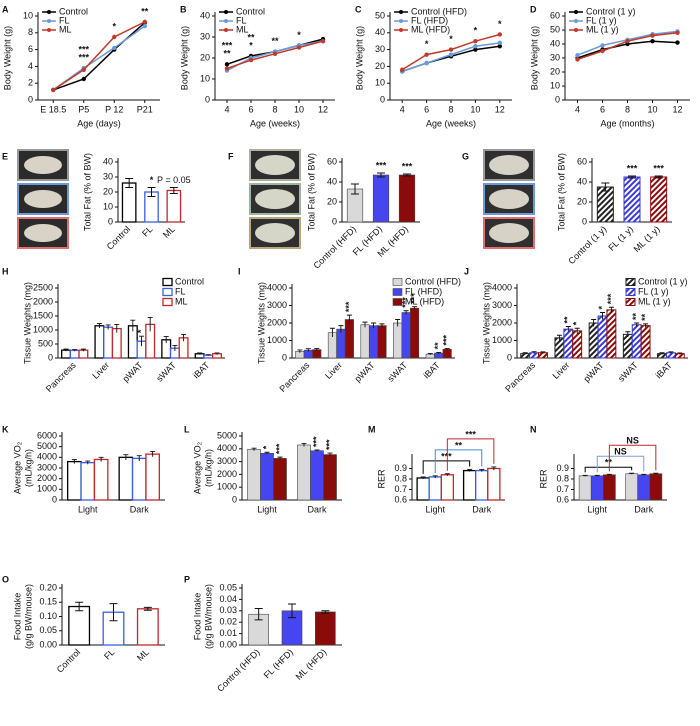  I want to click on x-tick-label: Control, so click(69, 661).